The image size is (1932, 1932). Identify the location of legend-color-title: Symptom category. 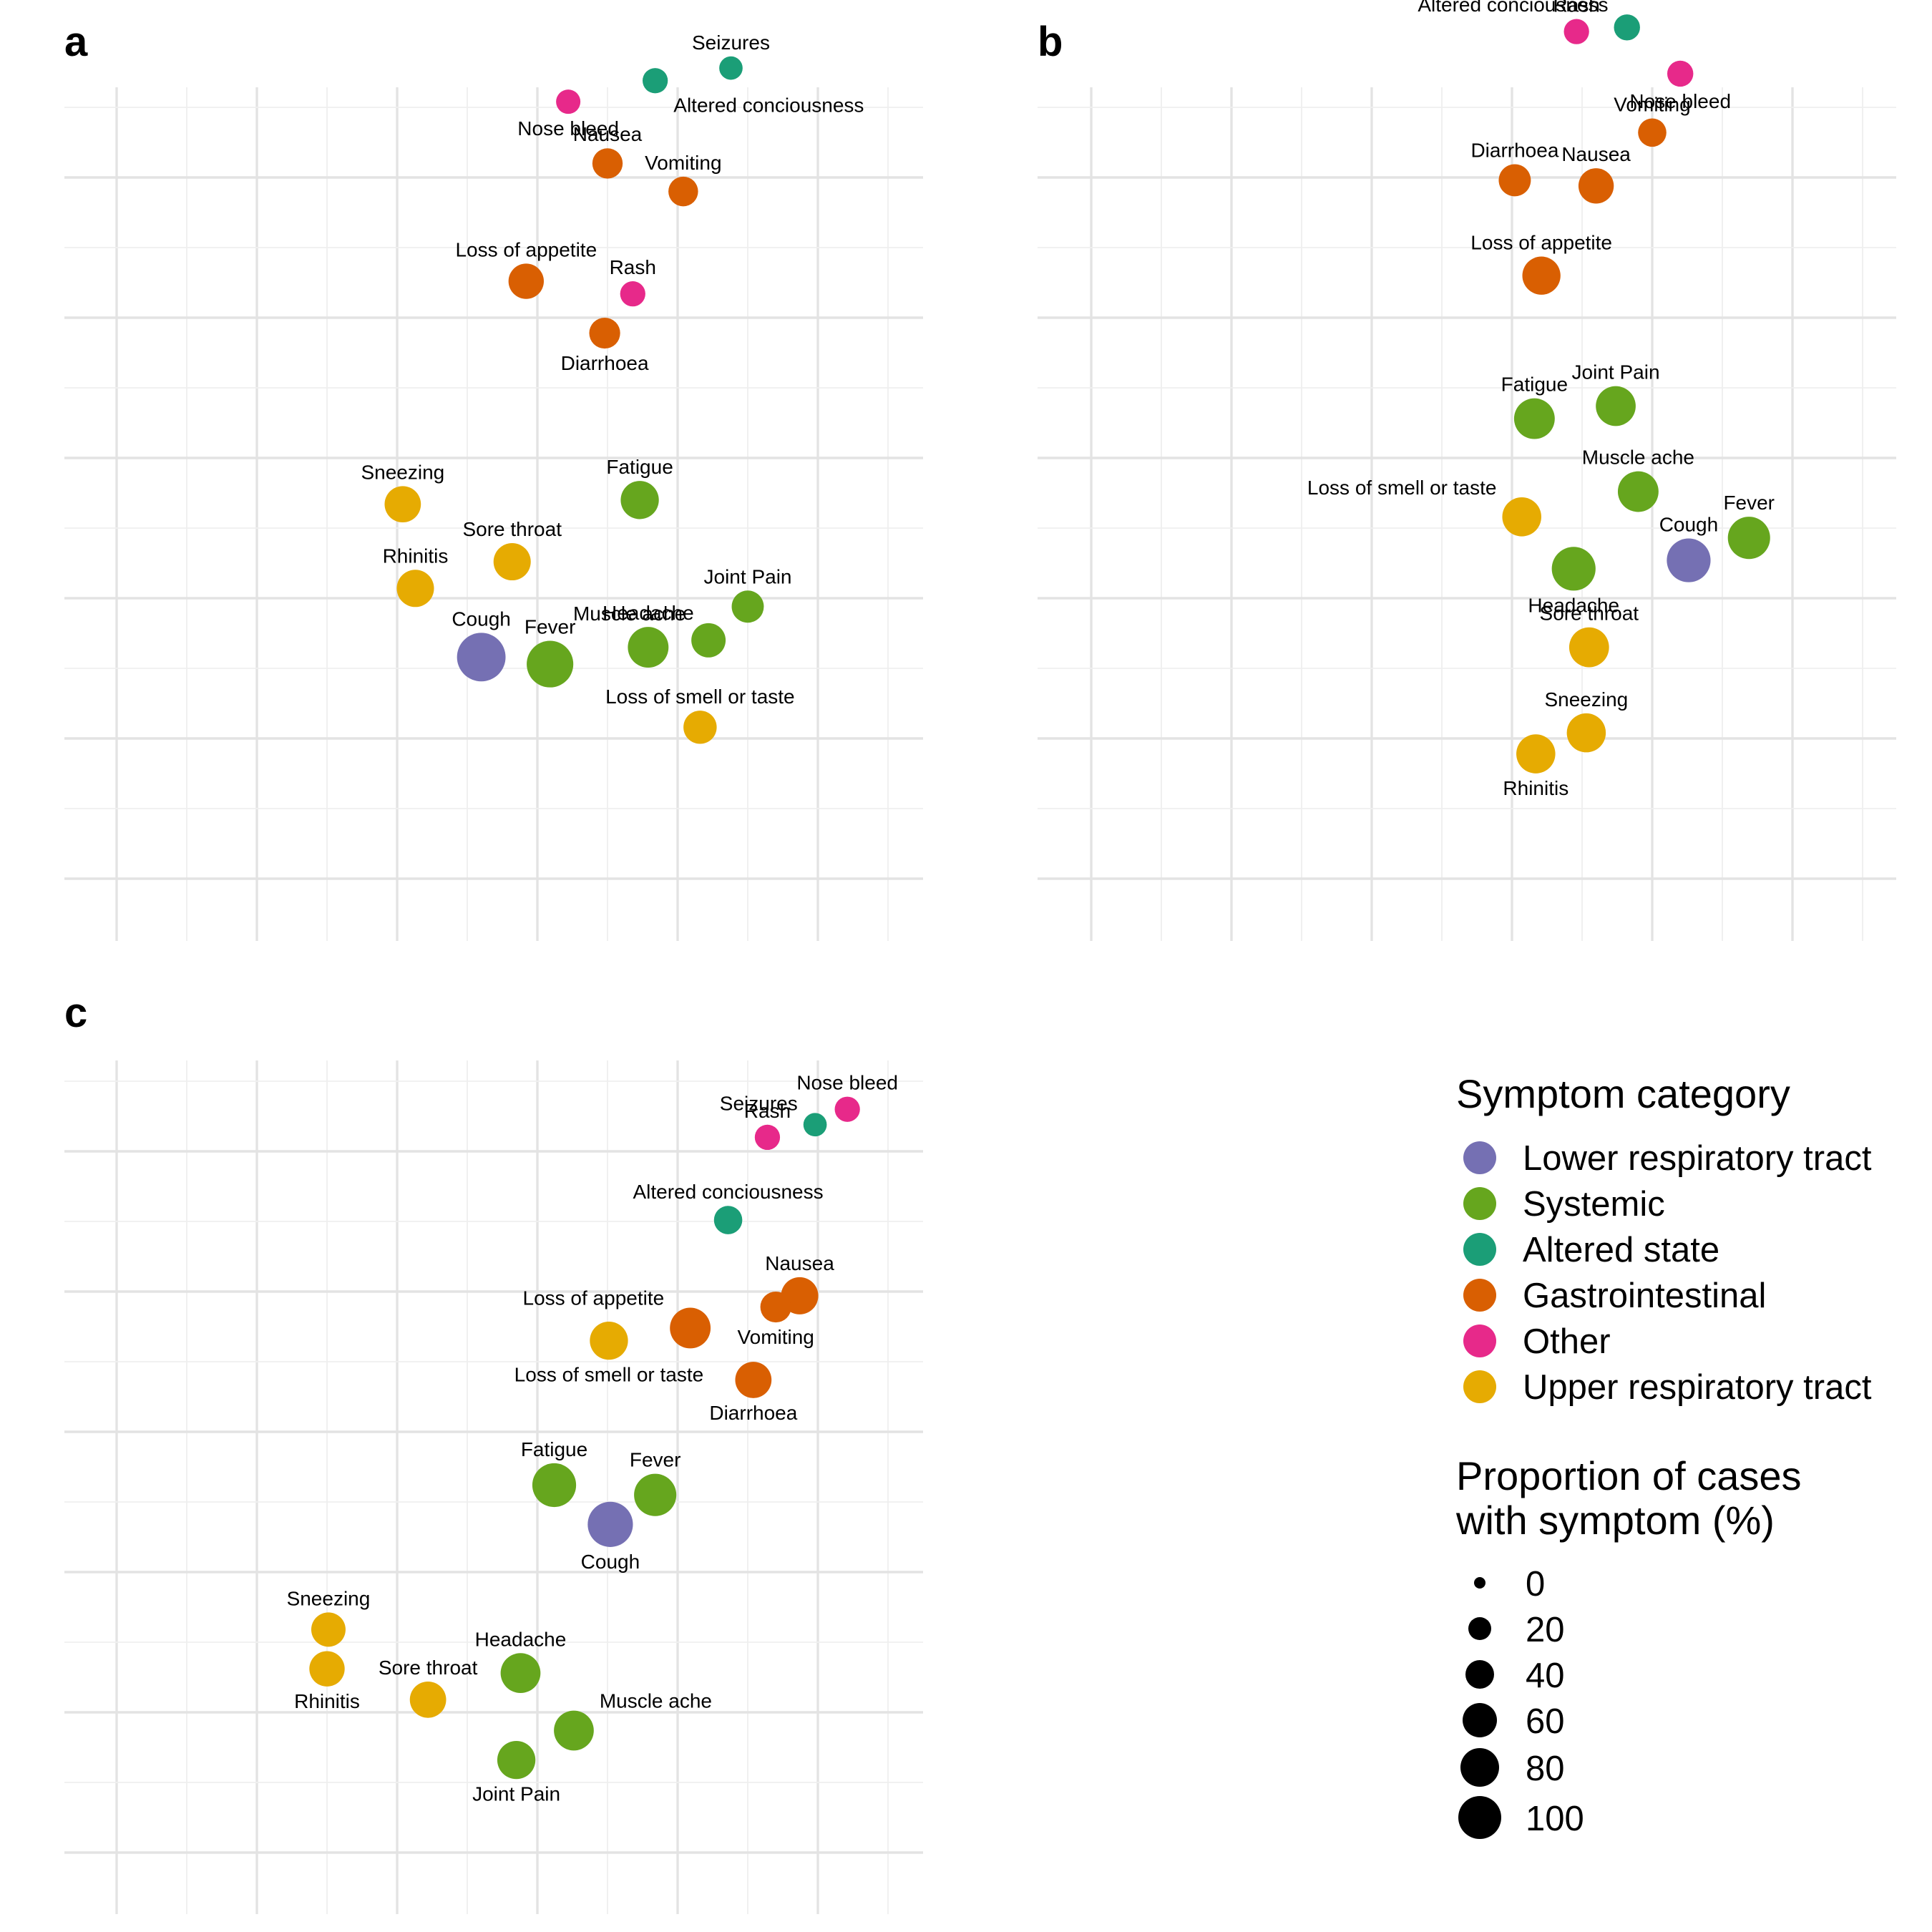
(1623, 1093).